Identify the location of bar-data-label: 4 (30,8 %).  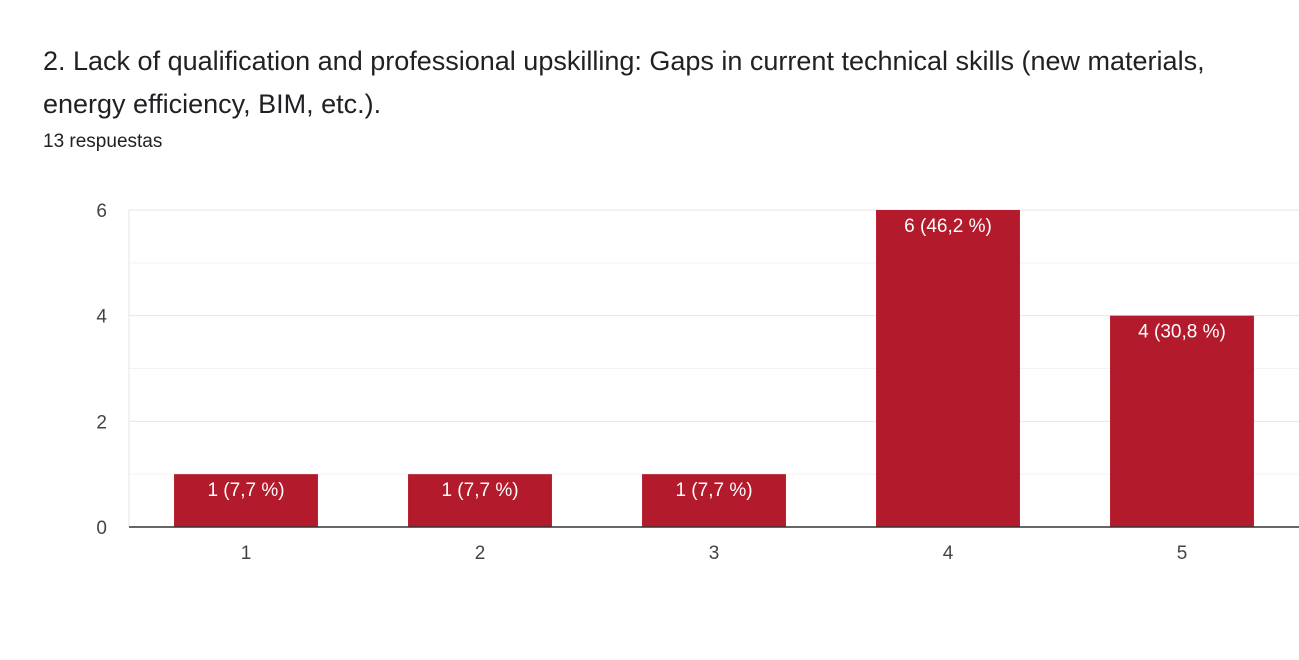
(1182, 332).